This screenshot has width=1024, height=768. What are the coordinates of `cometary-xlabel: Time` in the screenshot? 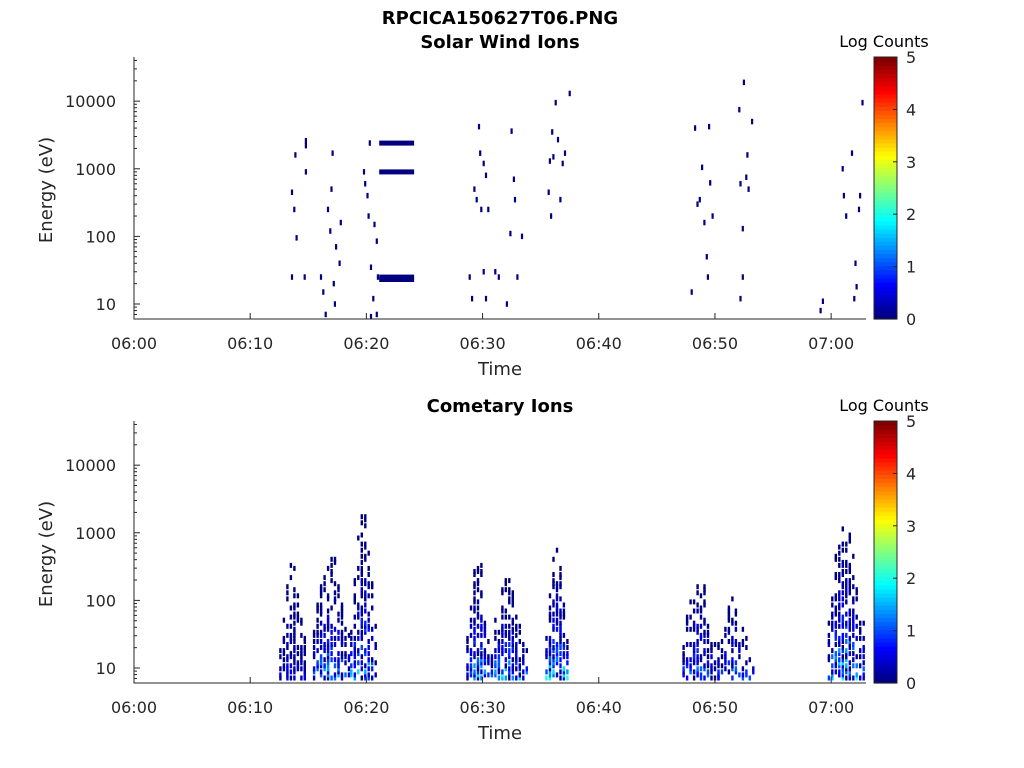 It's located at (499, 733).